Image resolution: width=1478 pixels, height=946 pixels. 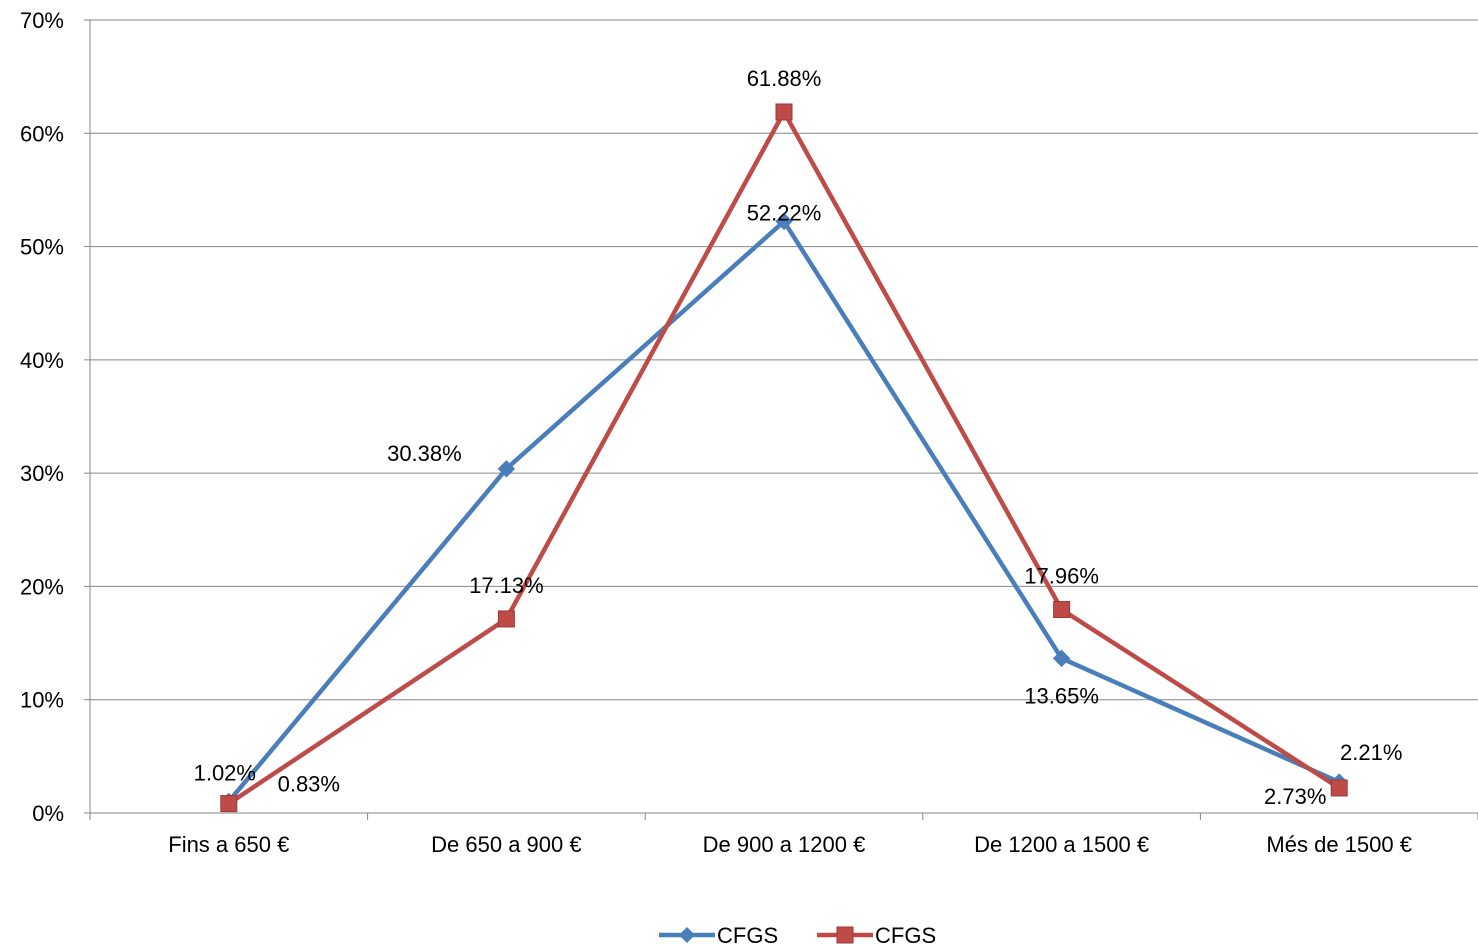 I want to click on x-tick-label: De 650 a 900 €, so click(x=506, y=844).